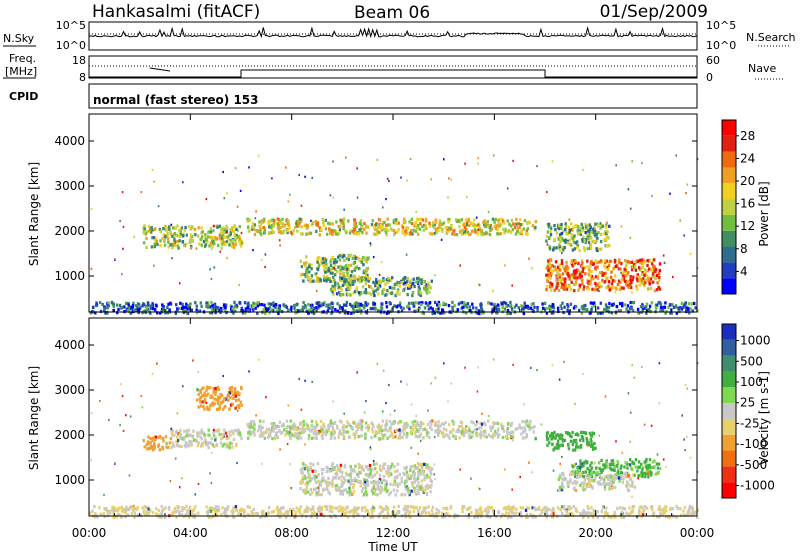 The width and height of the screenshot is (800, 554). I want to click on nsky-tick-bottom-left: 10^0, so click(71, 45).